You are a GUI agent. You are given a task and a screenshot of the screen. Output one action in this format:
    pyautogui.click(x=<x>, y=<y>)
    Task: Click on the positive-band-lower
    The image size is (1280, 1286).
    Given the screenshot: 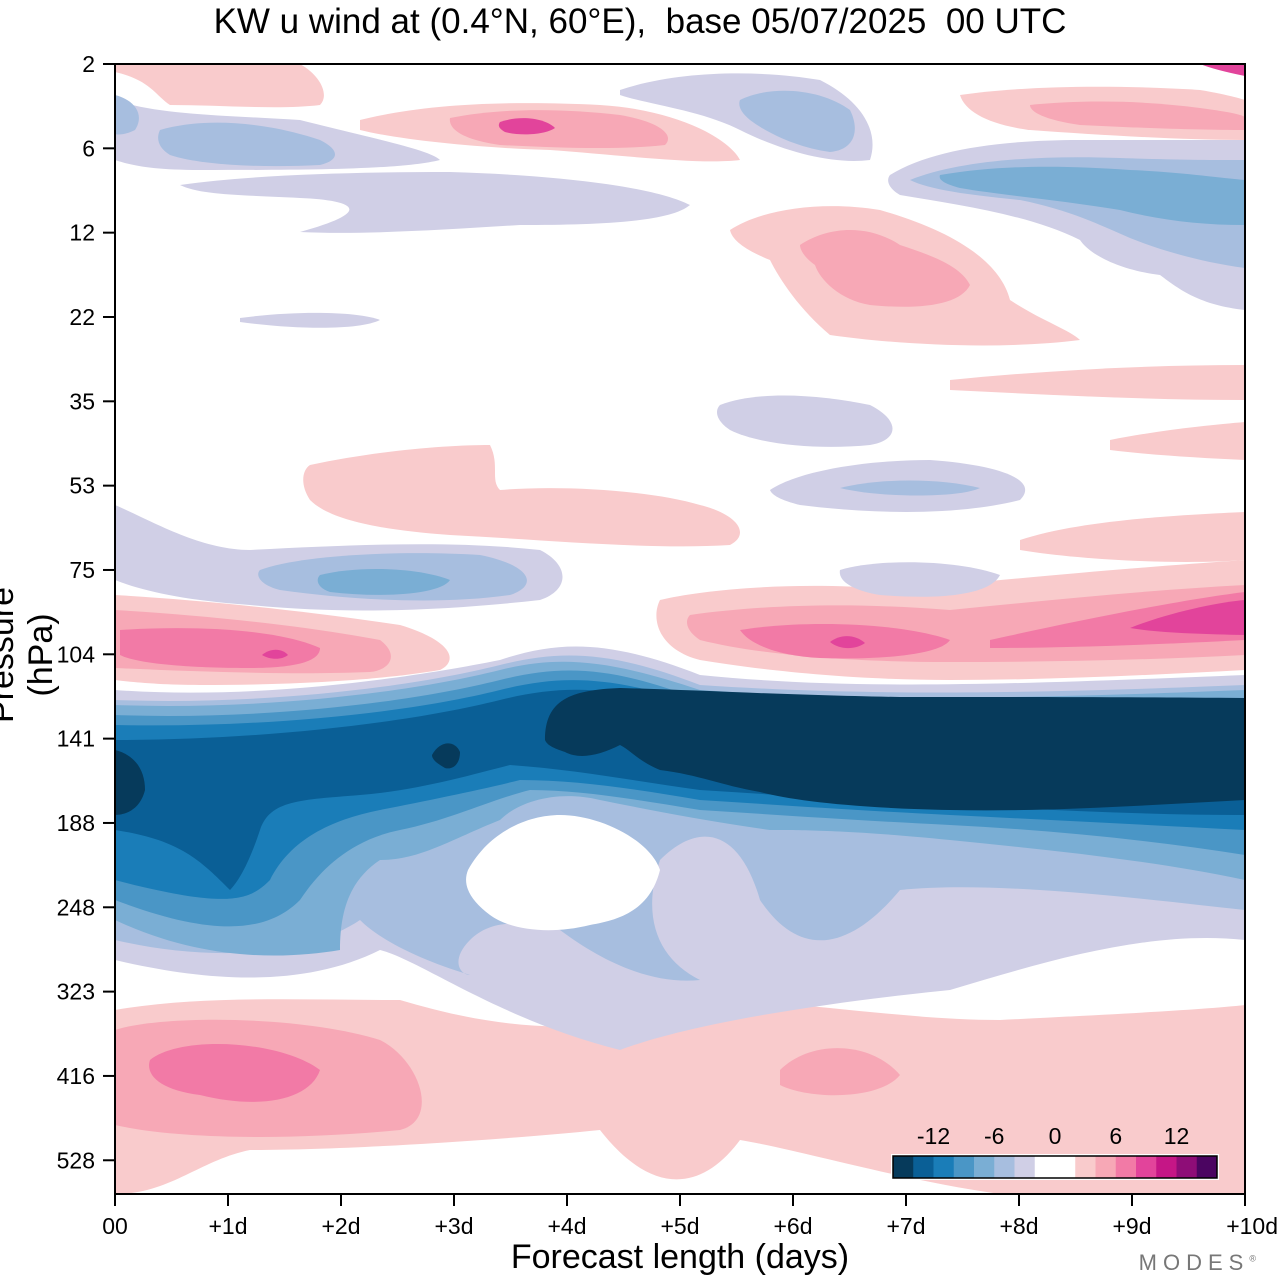 What is the action you would take?
    pyautogui.click(x=680, y=1096)
    